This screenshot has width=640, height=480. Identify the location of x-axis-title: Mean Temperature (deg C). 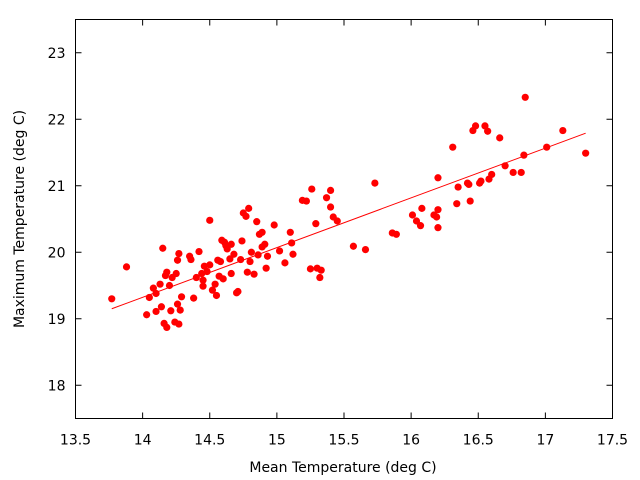
(342, 468).